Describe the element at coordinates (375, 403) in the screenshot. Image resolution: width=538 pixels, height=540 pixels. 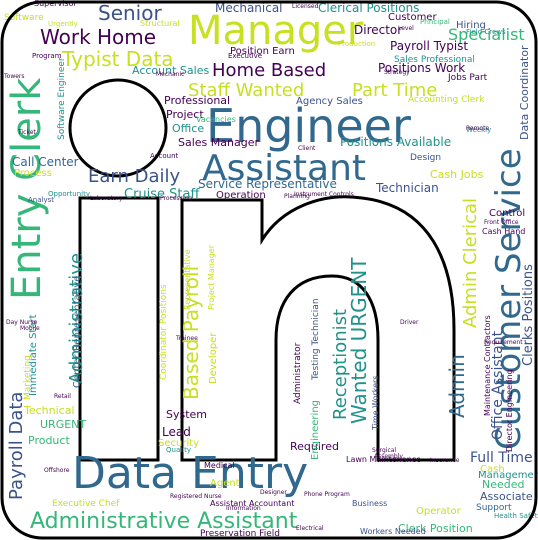
I see `word-time-workers: Time Workers` at that location.